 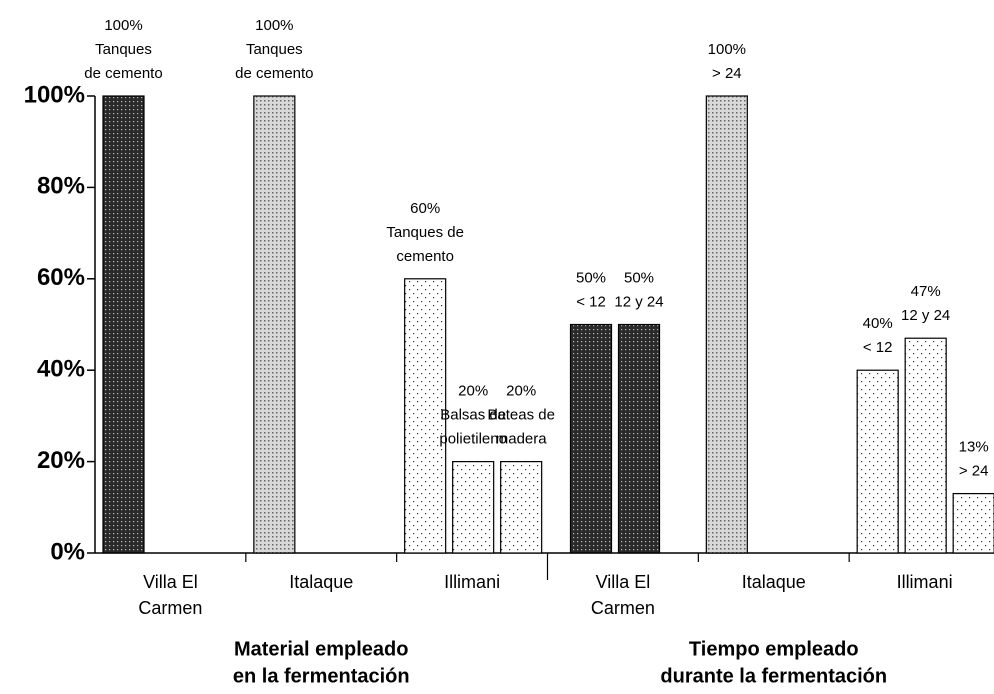 I want to click on group-title: durante la fermentación, so click(x=773, y=676).